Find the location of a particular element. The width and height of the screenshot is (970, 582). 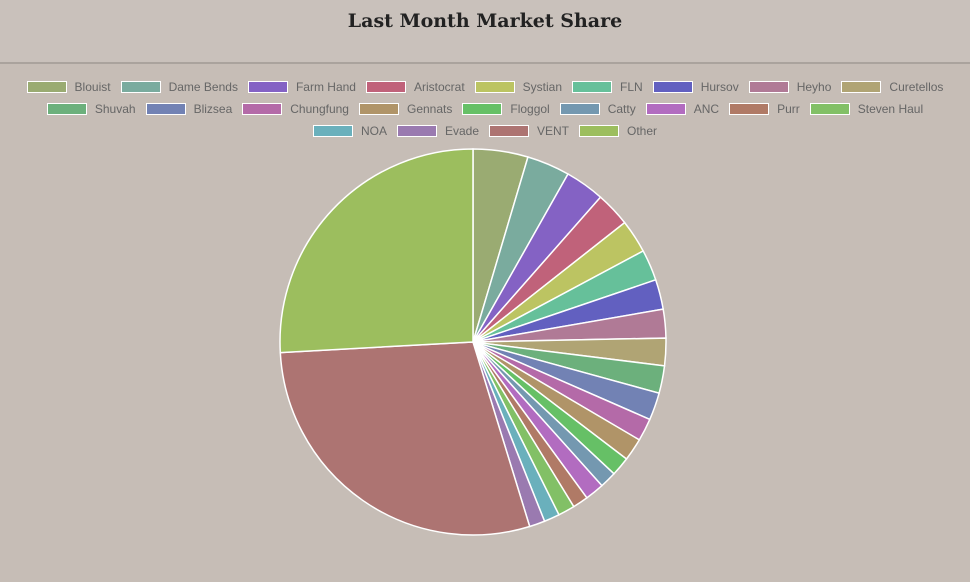

legend-item: Evade is located at coordinates (437, 131).